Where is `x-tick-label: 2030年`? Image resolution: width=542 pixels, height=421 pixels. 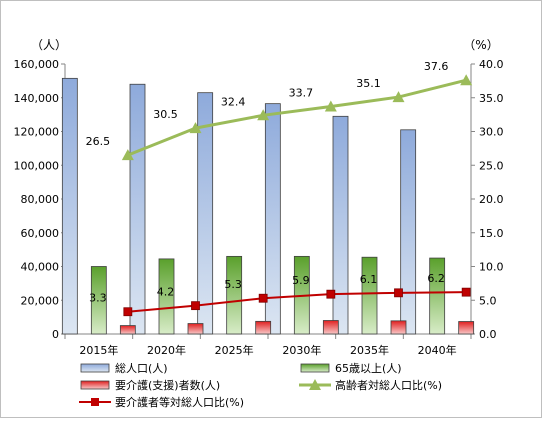 x-tick-label: 2030年 is located at coordinates (301, 350).